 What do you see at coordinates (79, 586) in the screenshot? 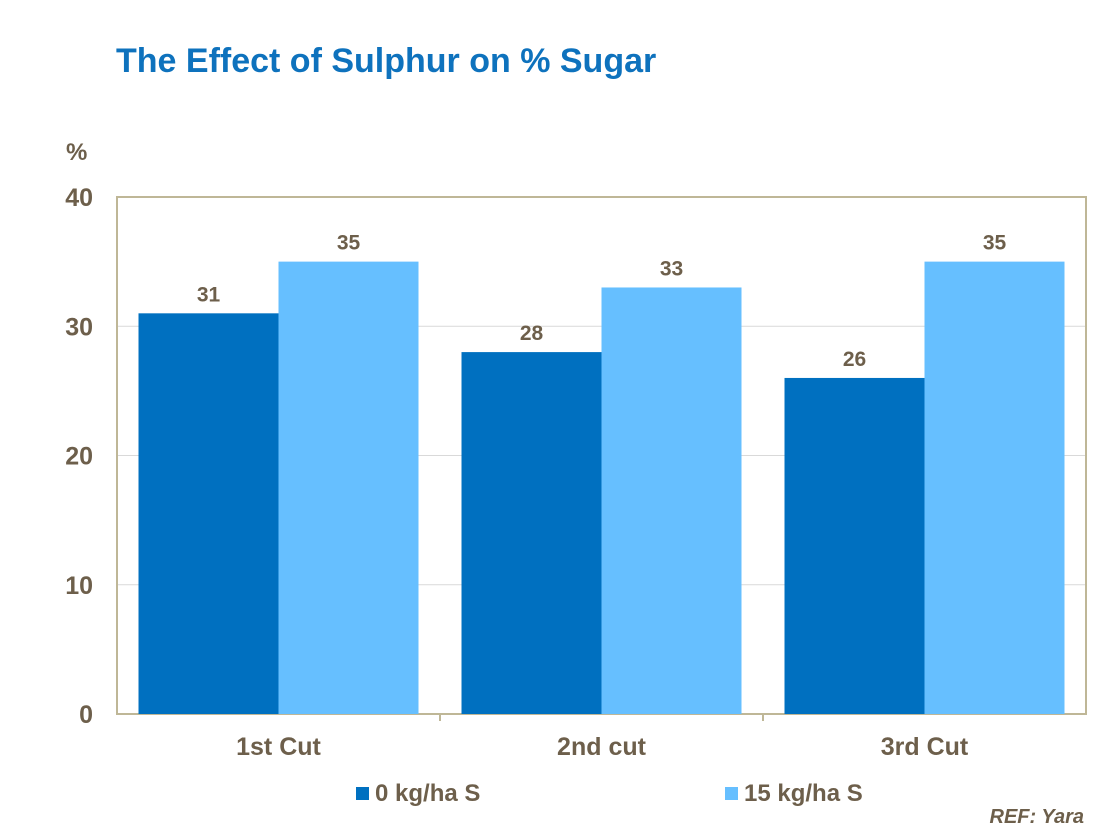
I see `y-tick-label: 10` at bounding box center [79, 586].